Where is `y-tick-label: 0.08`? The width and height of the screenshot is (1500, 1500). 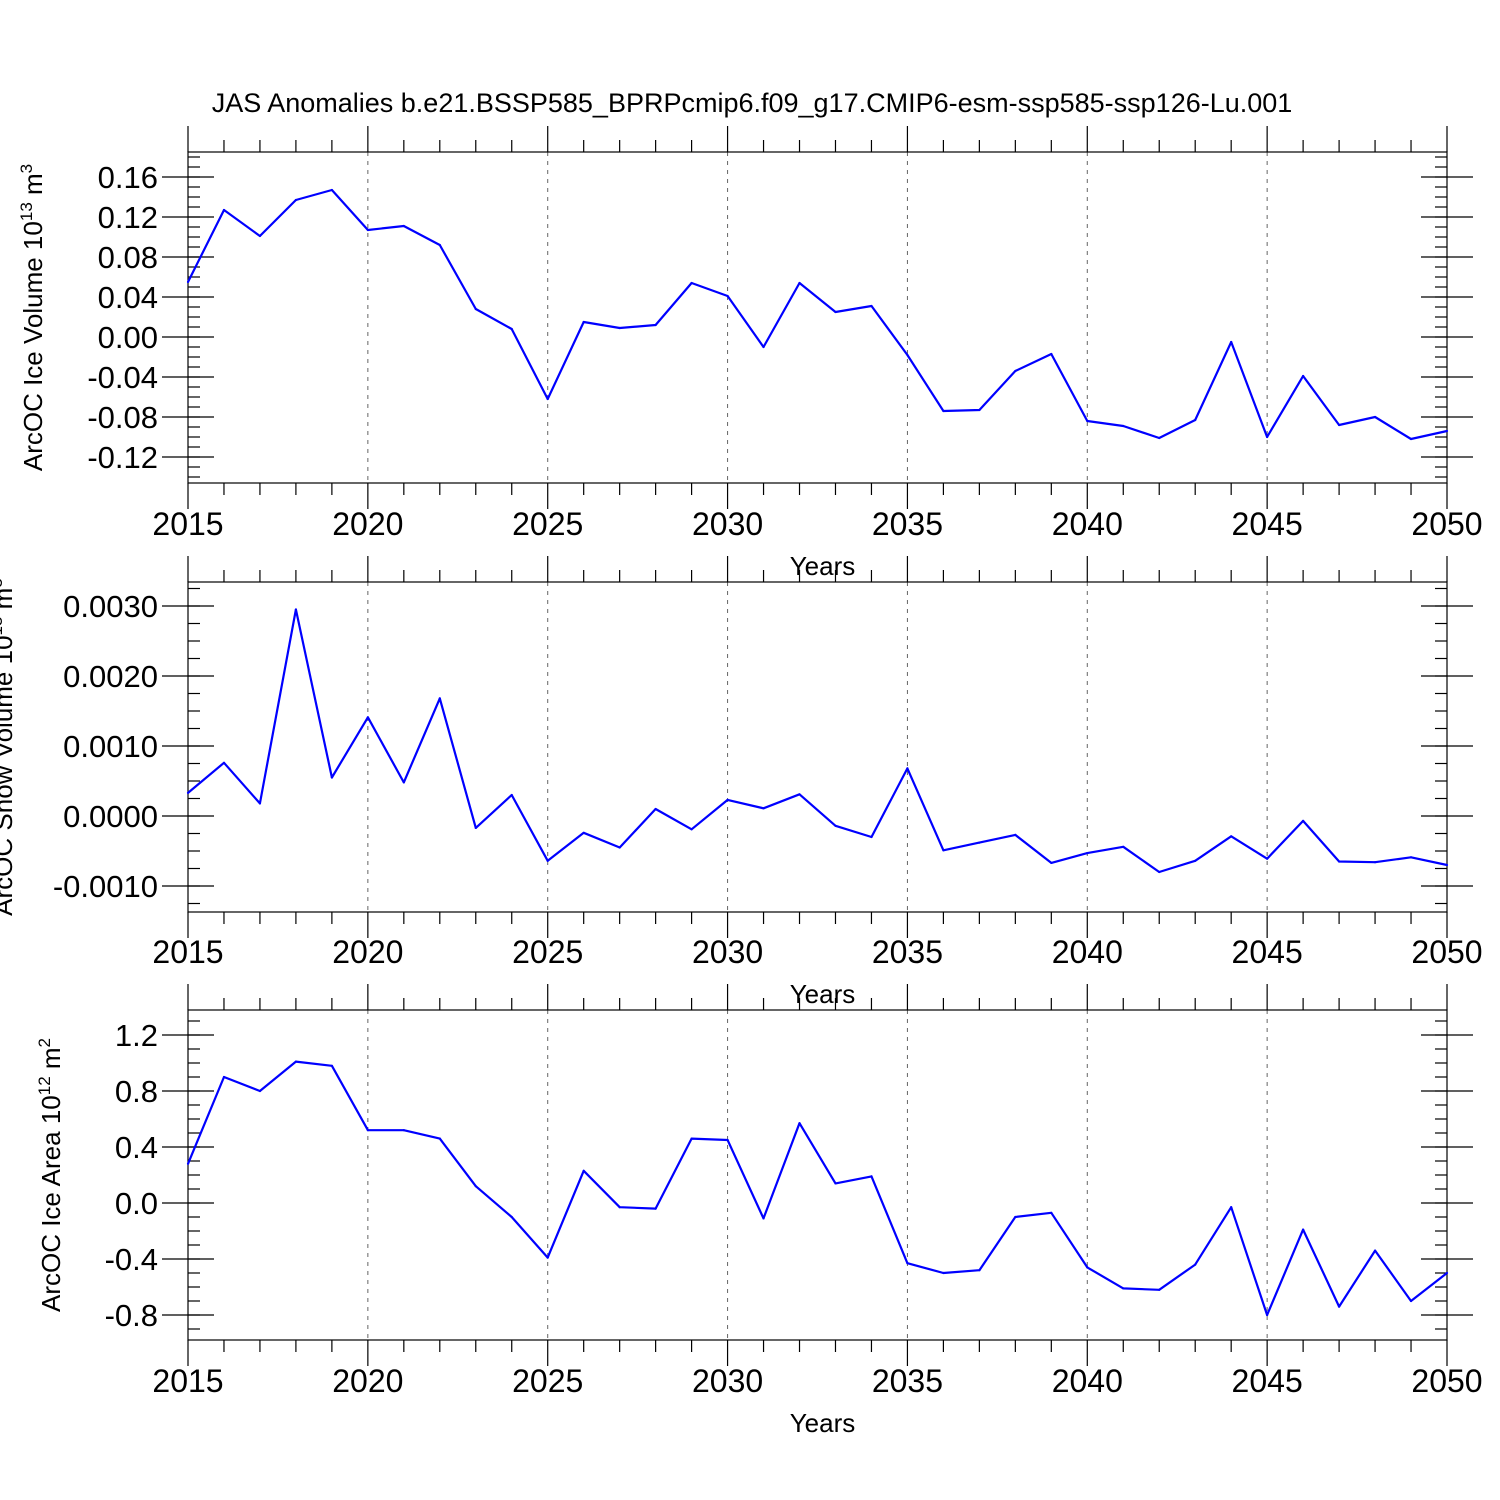
y-tick-label: 0.08 is located at coordinates (128, 257).